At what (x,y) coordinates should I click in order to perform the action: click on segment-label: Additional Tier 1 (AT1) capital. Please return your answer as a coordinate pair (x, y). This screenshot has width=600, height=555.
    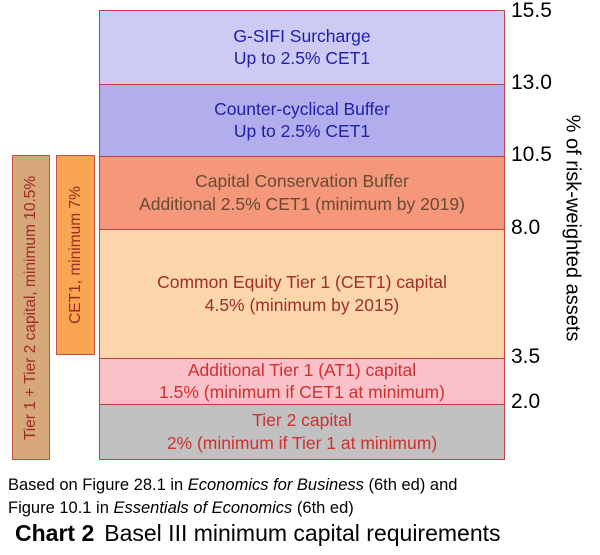
    Looking at the image, I should click on (302, 369).